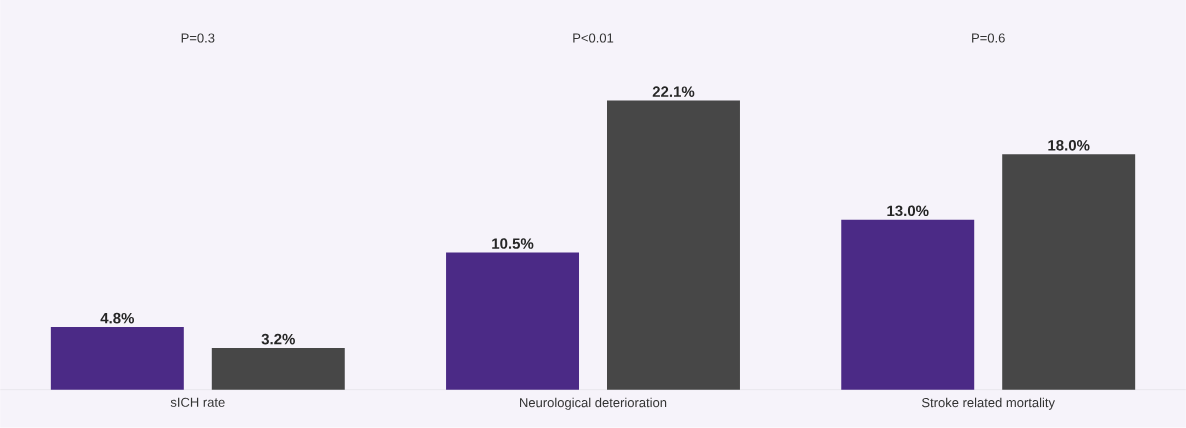  Describe the element at coordinates (988, 38) in the screenshot. I see `text: P=0.6` at that location.